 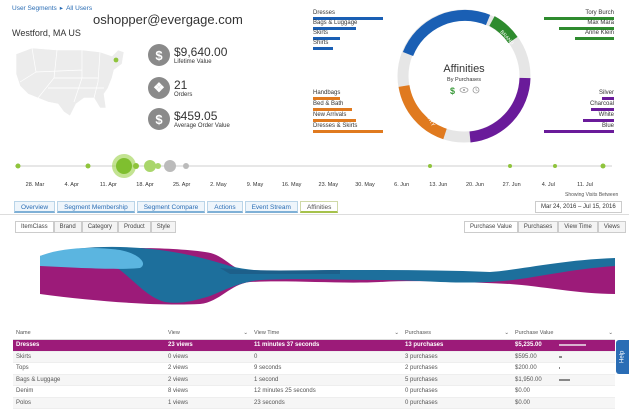 What do you see at coordinates (24, 402) in the screenshot?
I see `cell-name: Polos` at bounding box center [24, 402].